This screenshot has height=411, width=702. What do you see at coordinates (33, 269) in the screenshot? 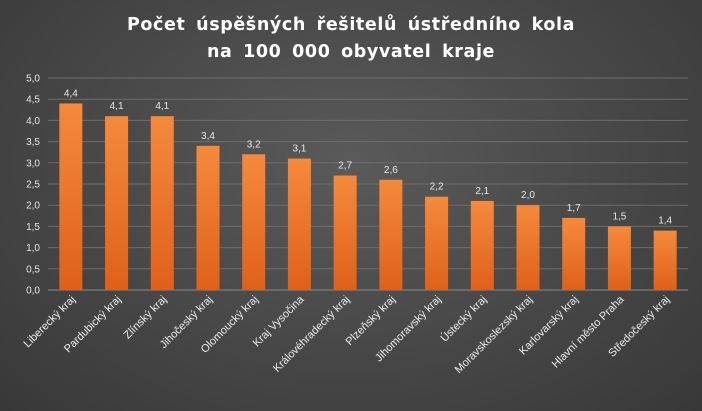
I see `y-tick-label: 0,5` at bounding box center [33, 269].